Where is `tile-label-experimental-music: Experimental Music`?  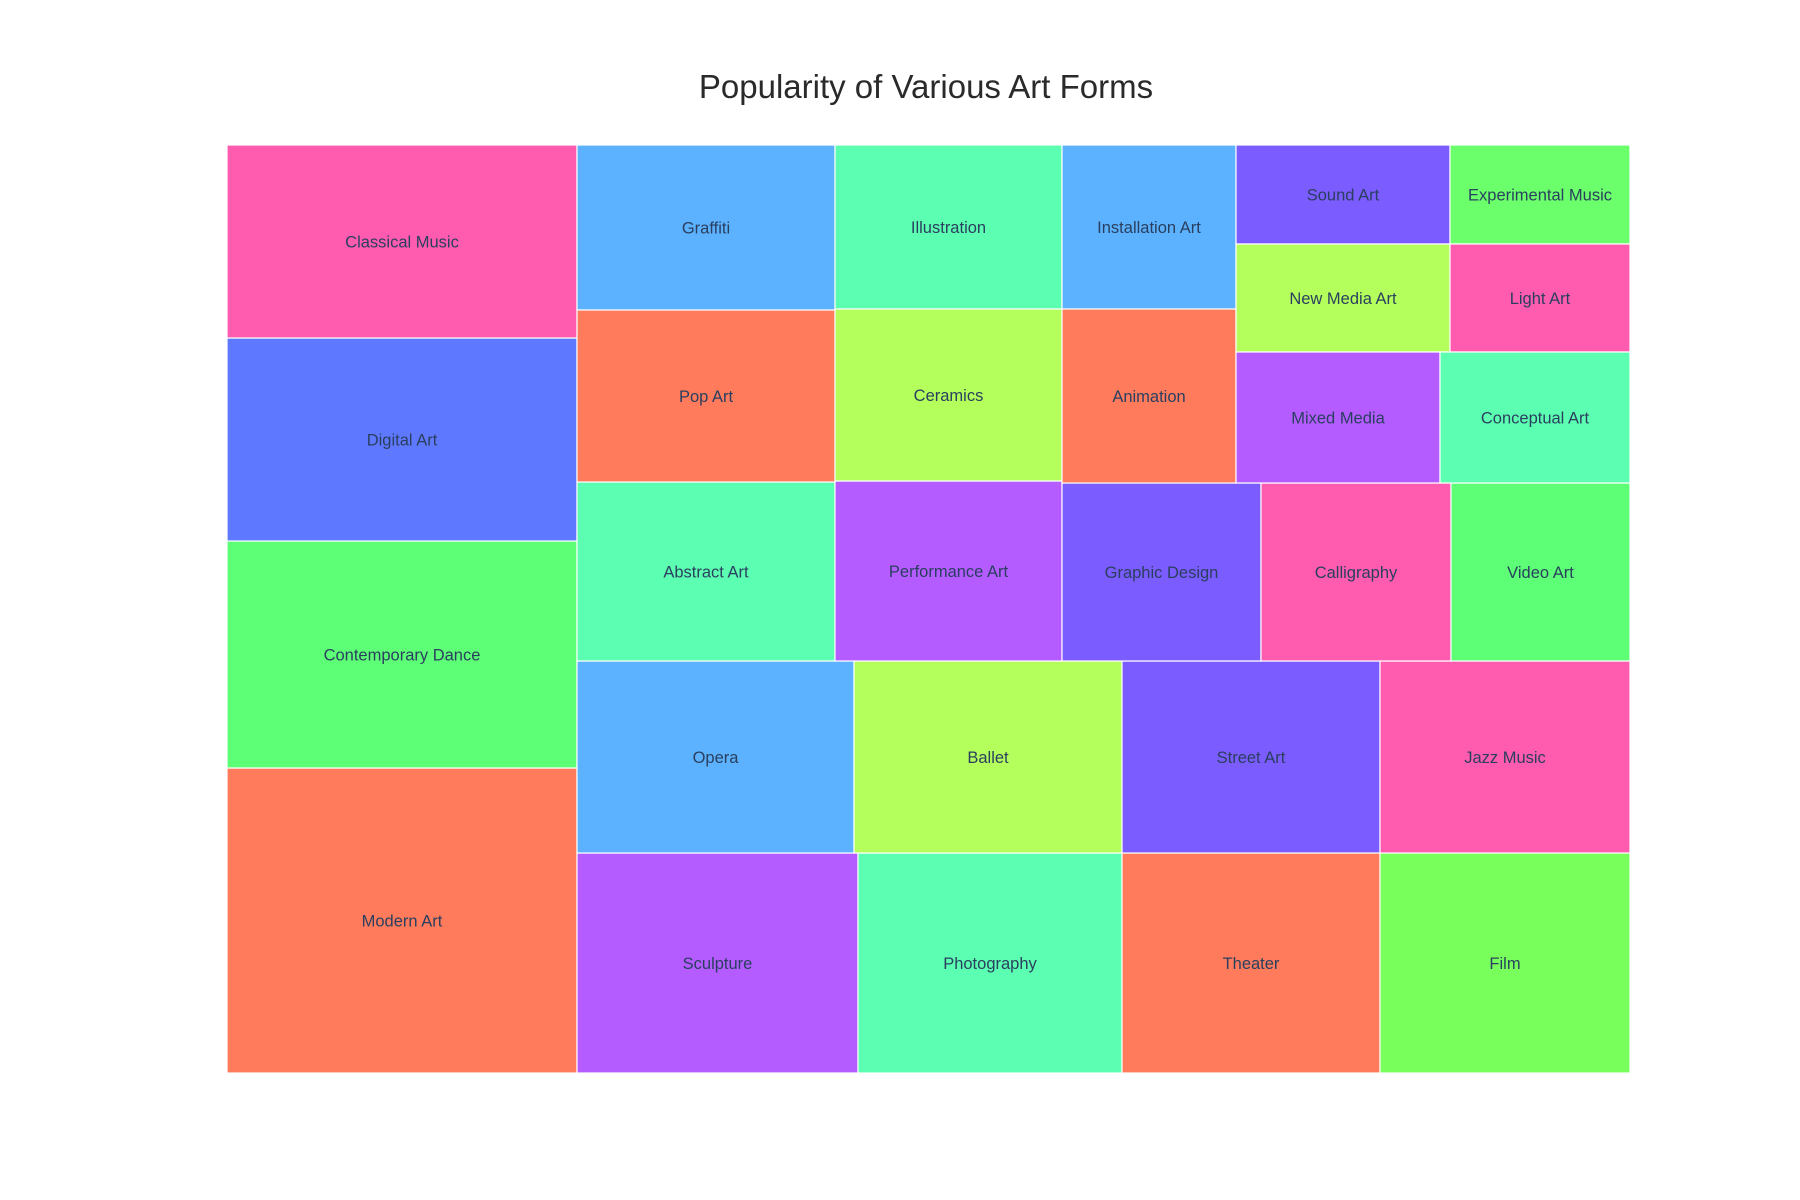
tile-label-experimental-music: Experimental Music is located at coordinates (1540, 196).